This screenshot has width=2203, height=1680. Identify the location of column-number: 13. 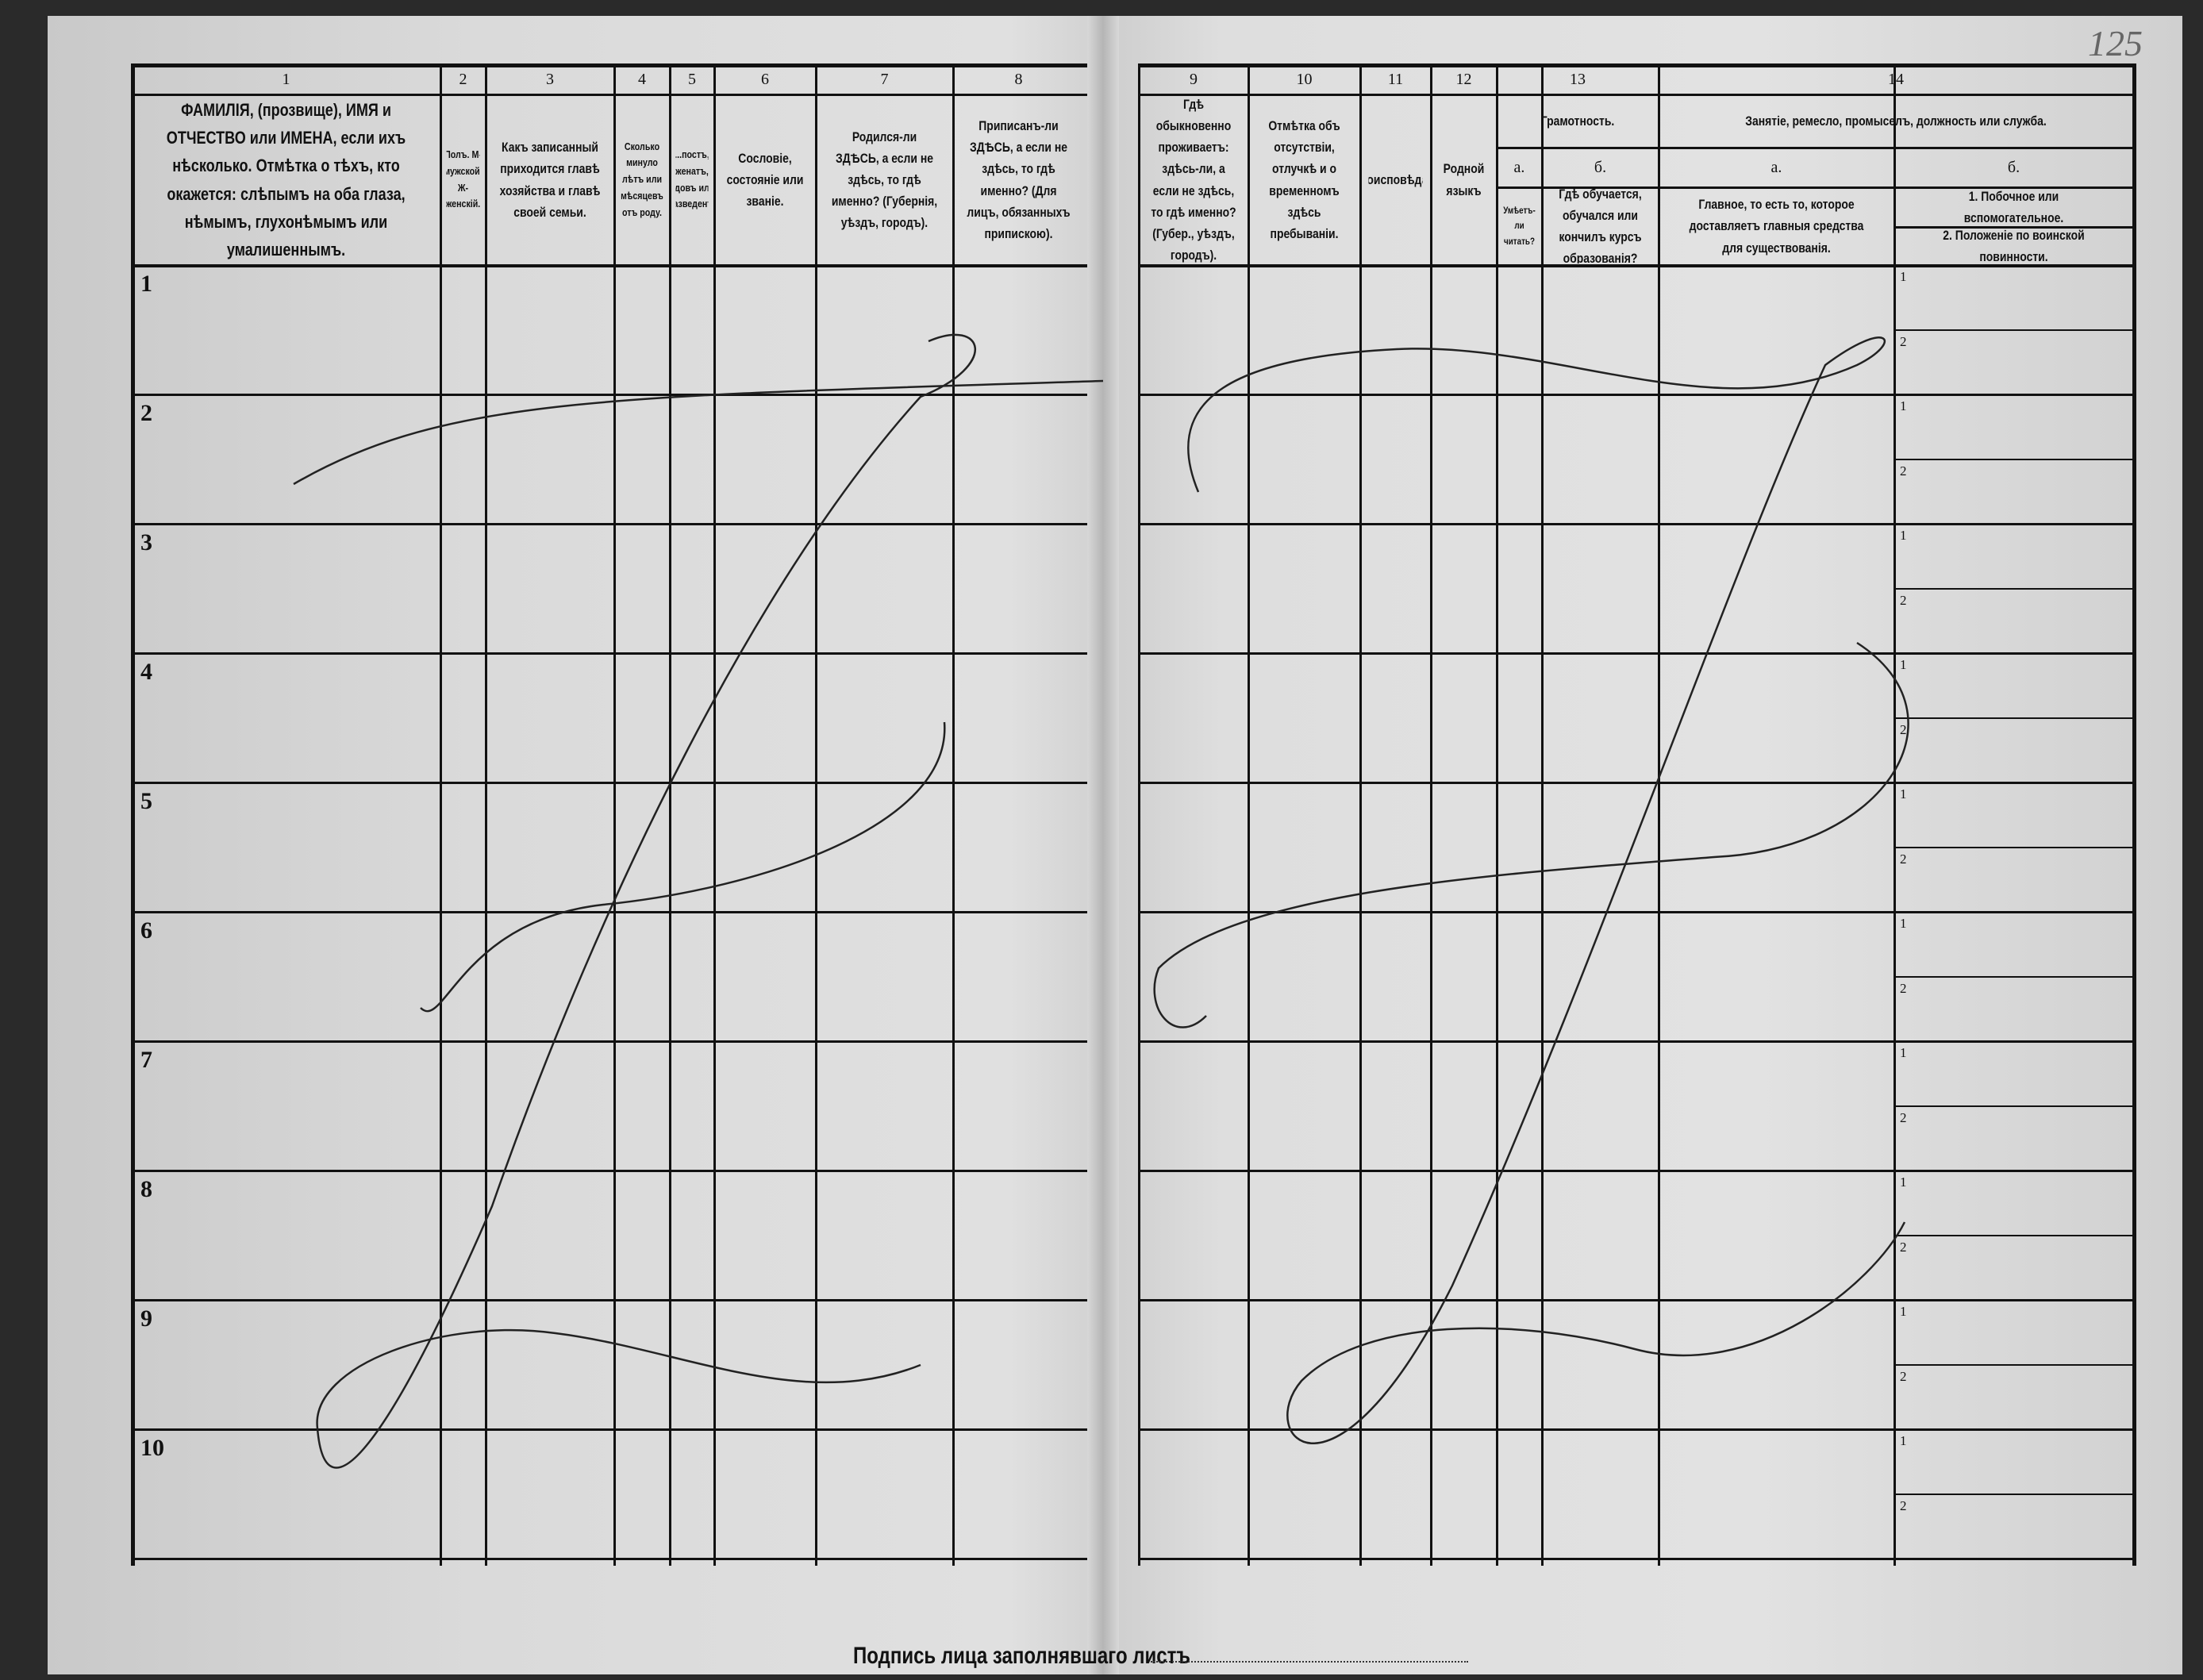
(1577, 79).